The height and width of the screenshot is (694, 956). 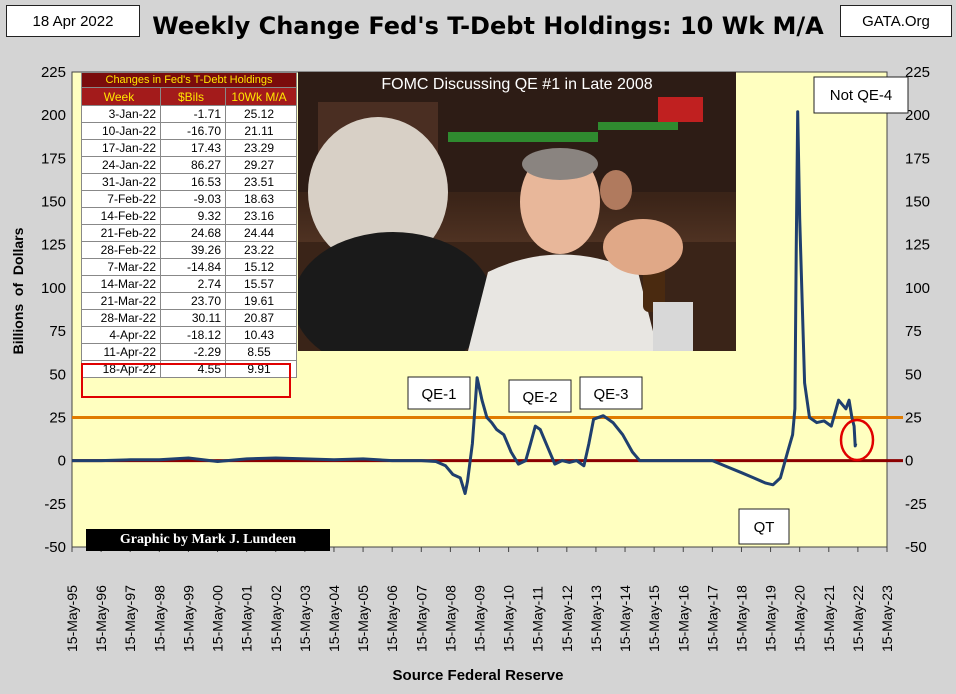 I want to click on x-tick-label: 15-May-03, so click(x=305, y=618).